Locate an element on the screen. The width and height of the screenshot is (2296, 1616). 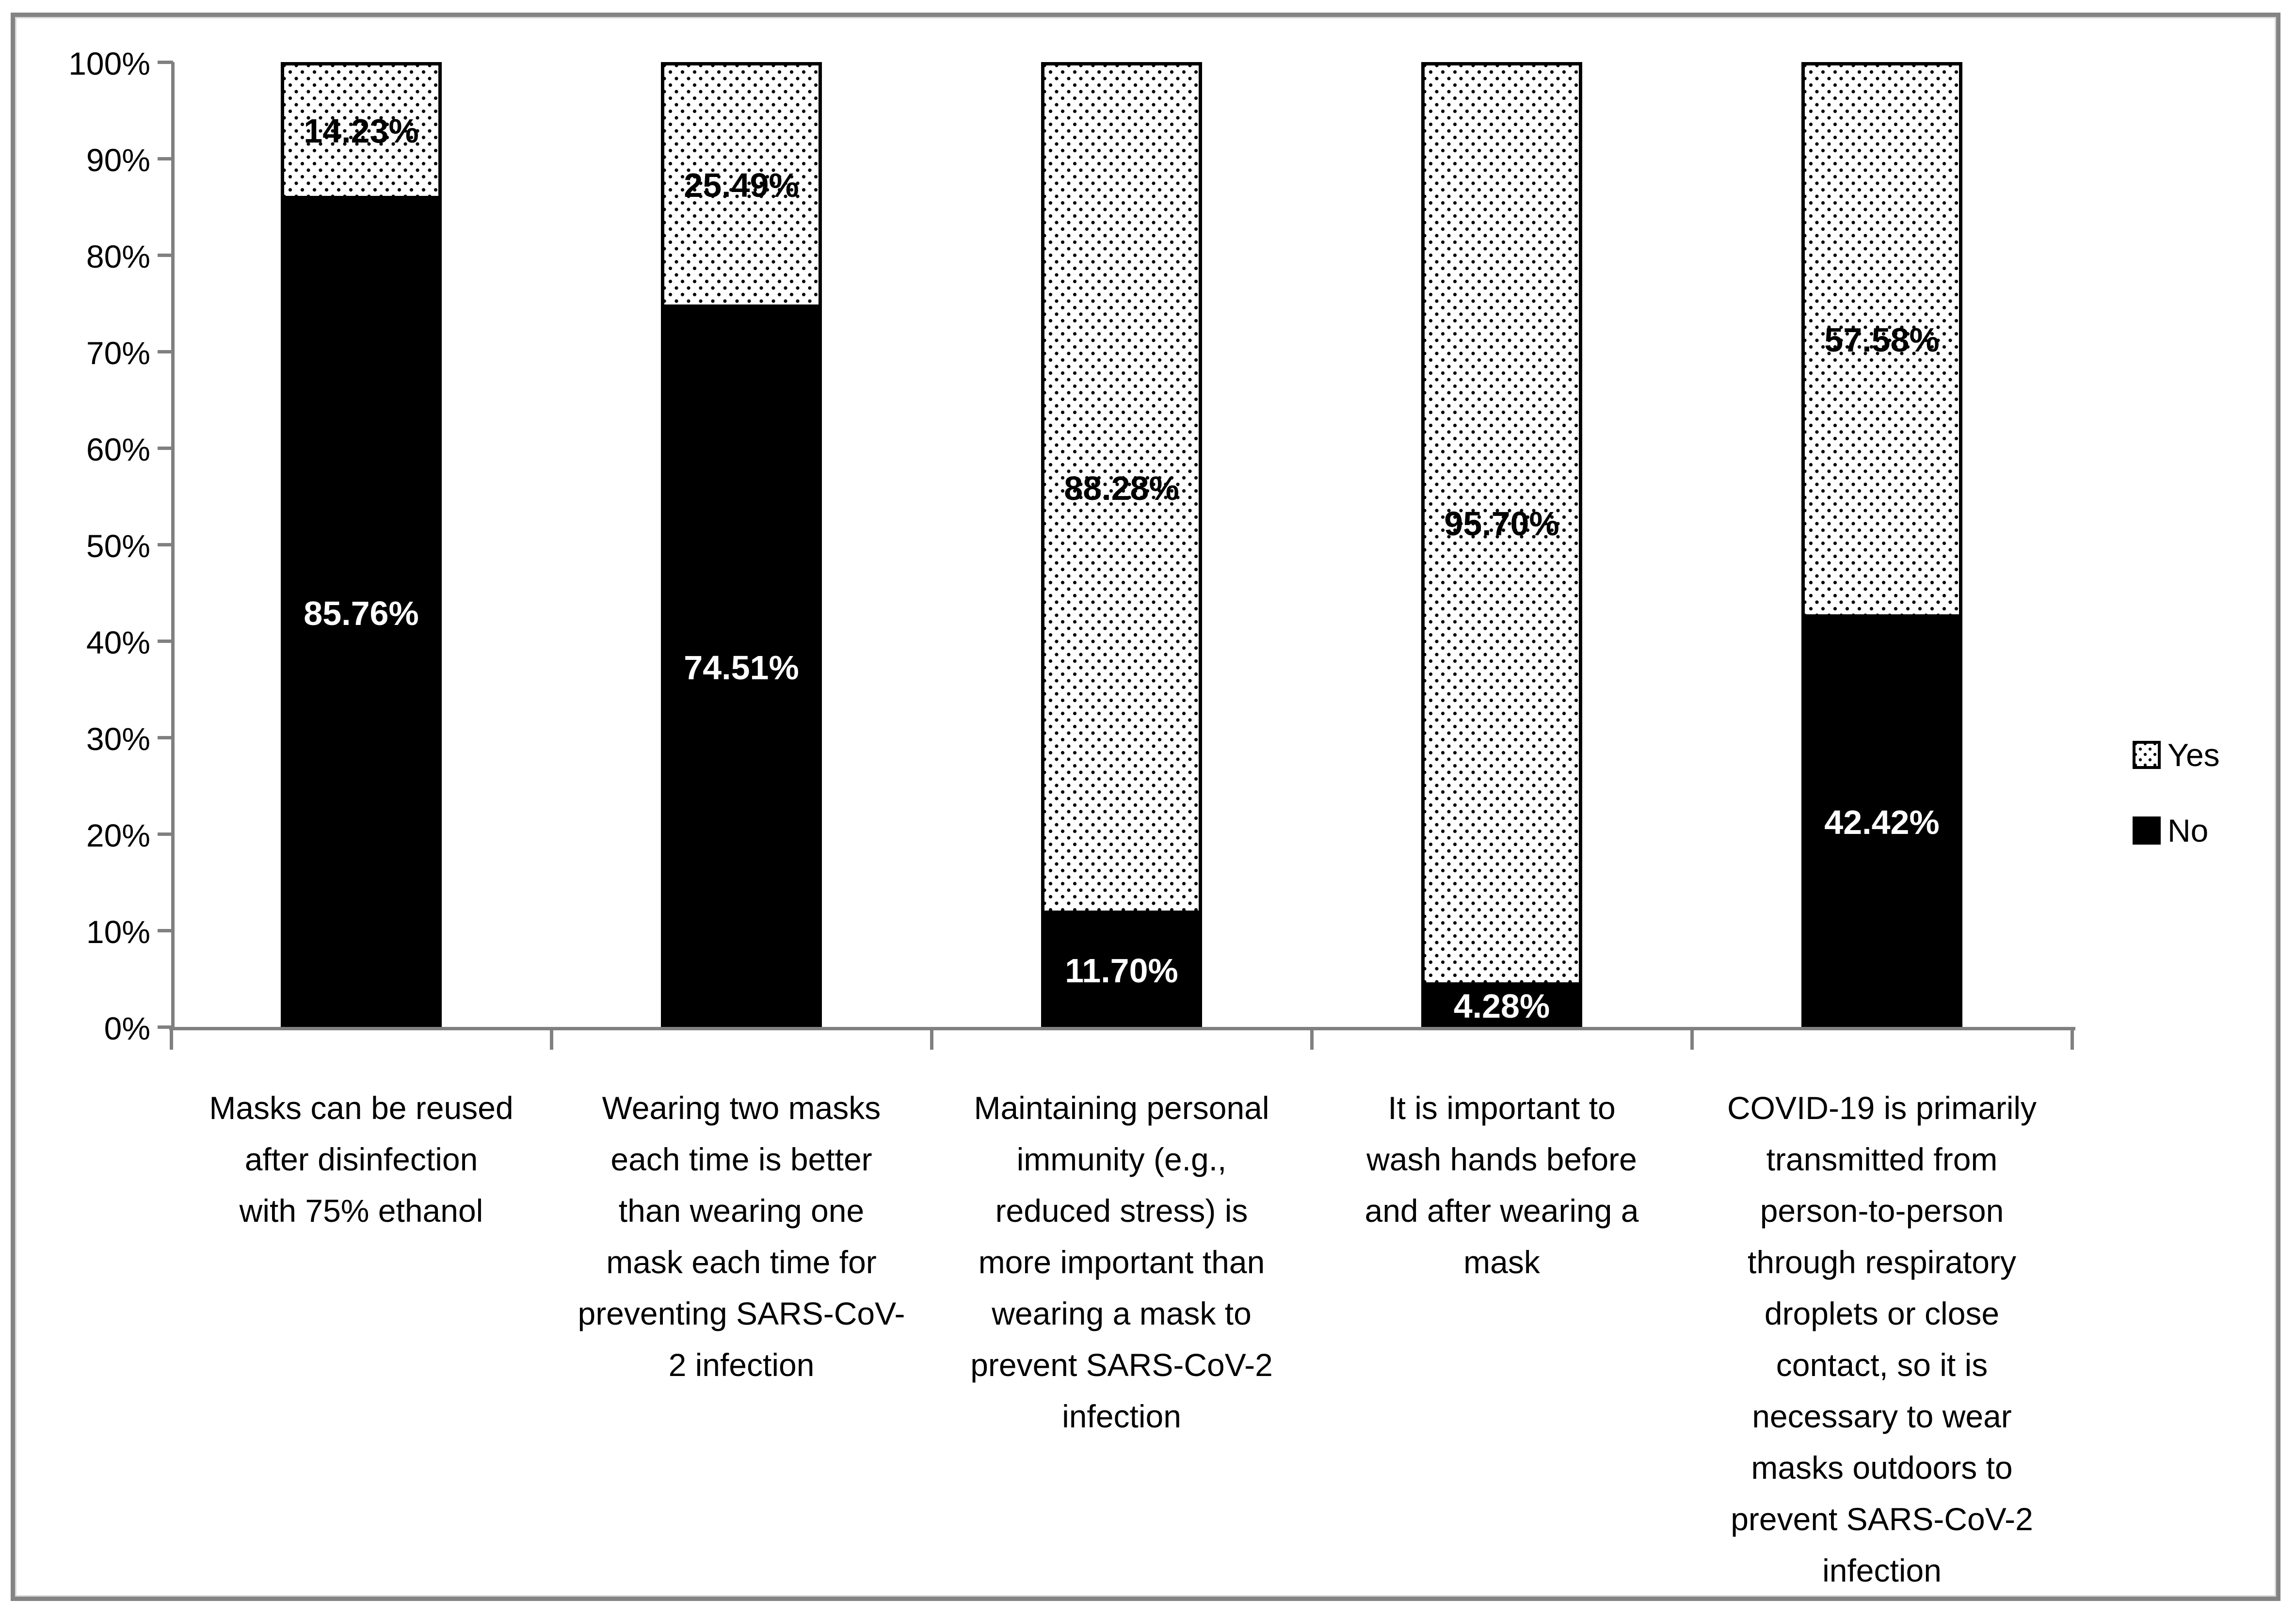
bar-label-no: 42.42% is located at coordinates (1882, 822).